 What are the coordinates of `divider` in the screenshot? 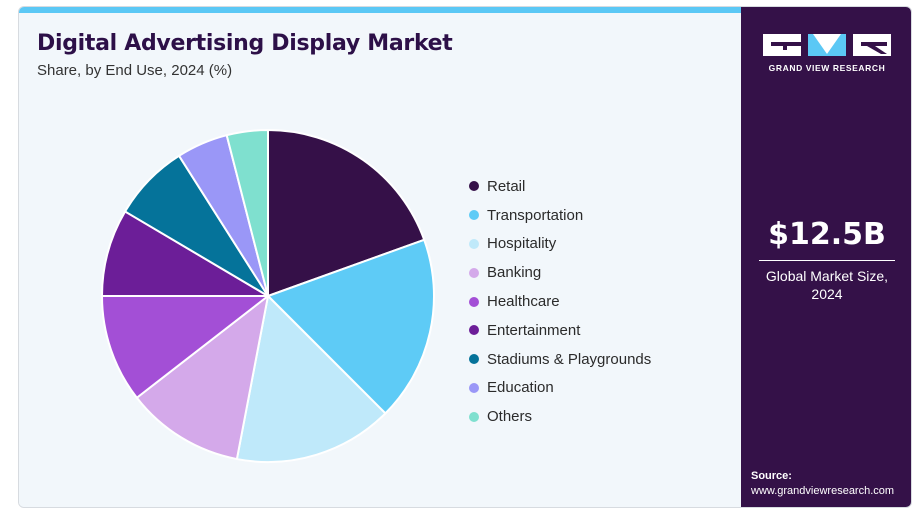 It's located at (827, 260).